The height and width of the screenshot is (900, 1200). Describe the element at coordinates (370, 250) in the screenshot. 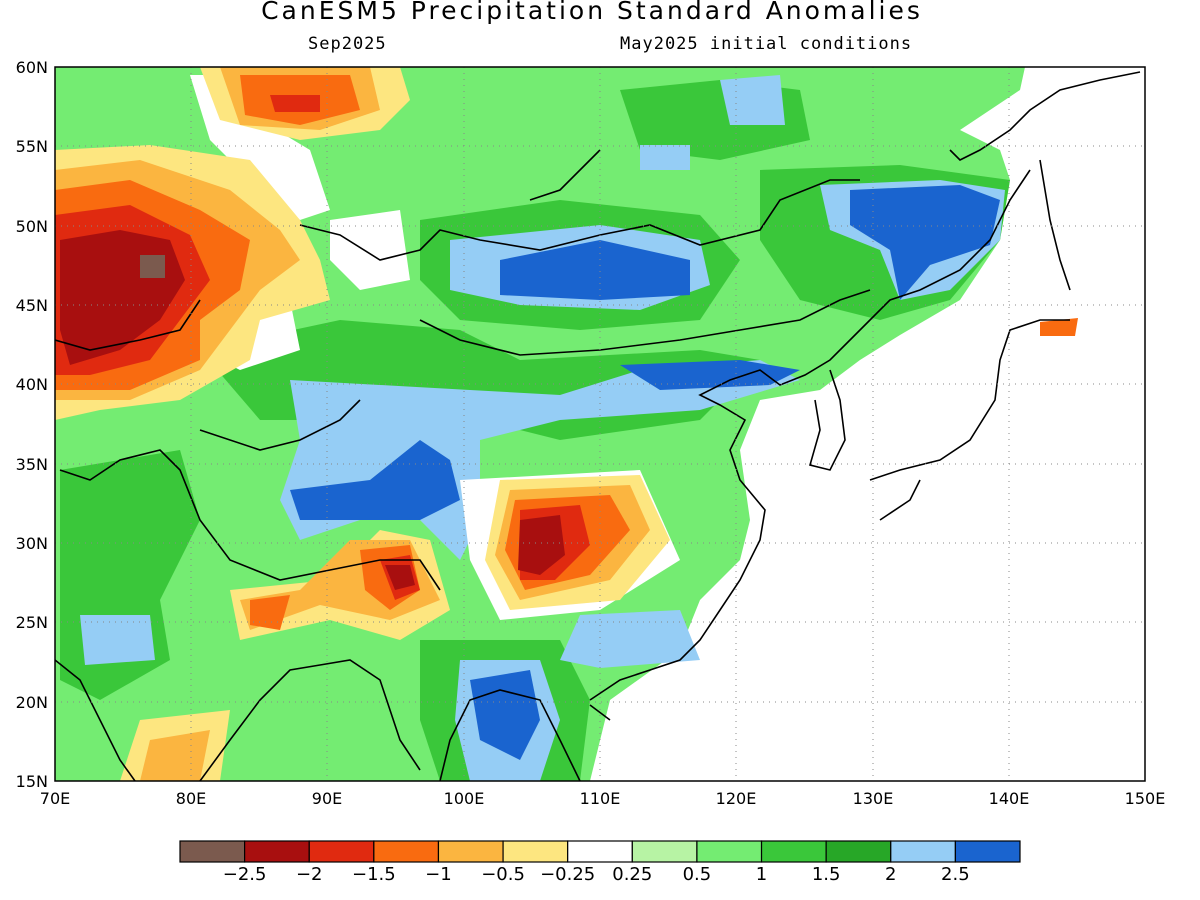

I see `neutral-region` at that location.